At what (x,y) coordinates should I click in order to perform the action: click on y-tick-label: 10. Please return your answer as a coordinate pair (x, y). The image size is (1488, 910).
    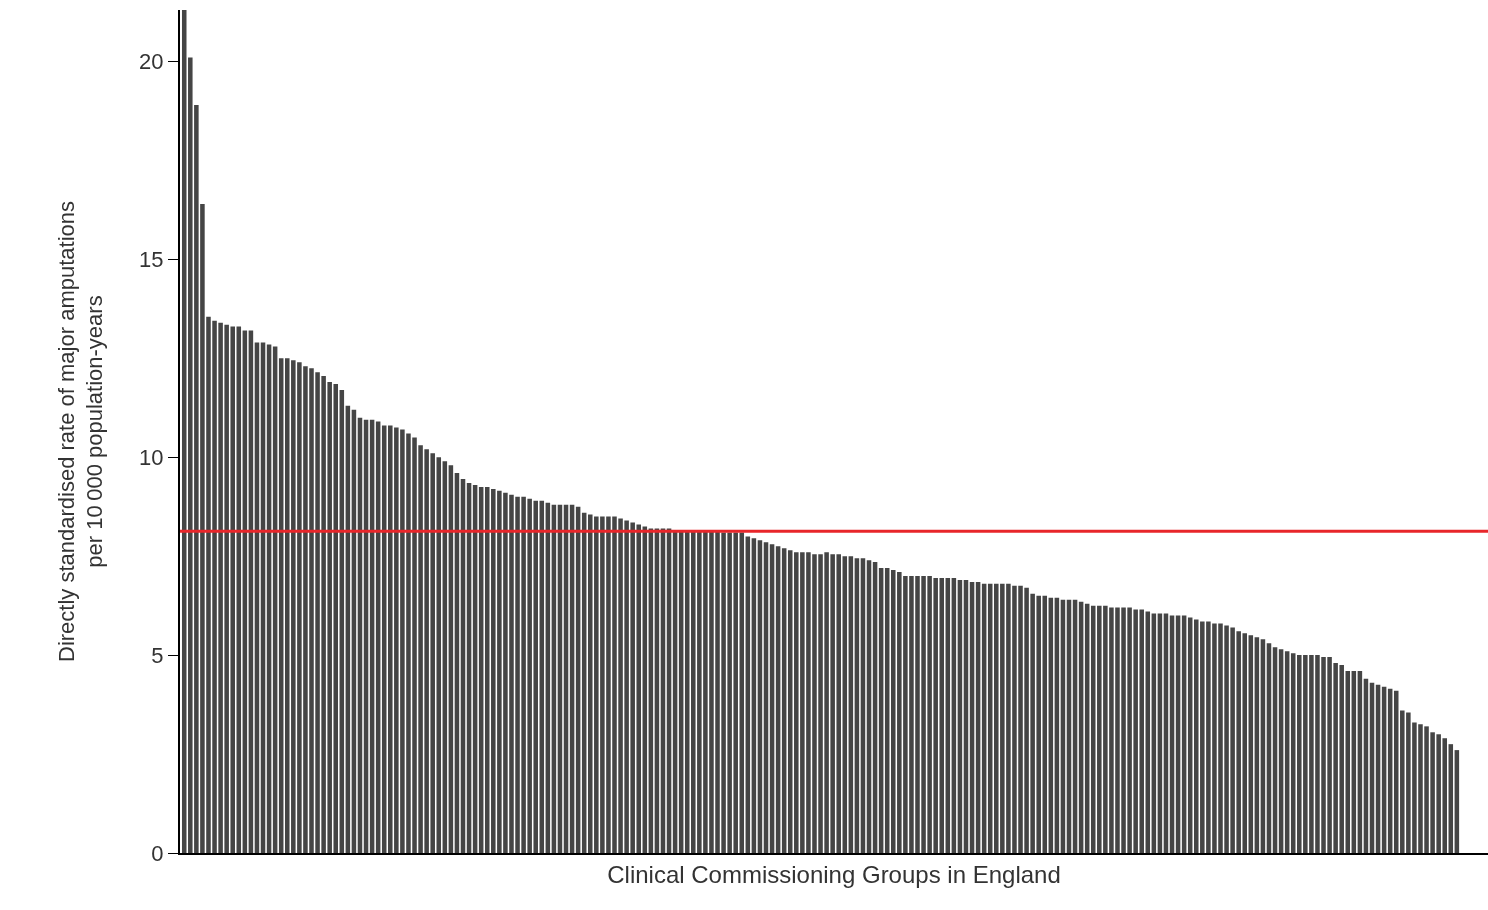
    Looking at the image, I should click on (151, 457).